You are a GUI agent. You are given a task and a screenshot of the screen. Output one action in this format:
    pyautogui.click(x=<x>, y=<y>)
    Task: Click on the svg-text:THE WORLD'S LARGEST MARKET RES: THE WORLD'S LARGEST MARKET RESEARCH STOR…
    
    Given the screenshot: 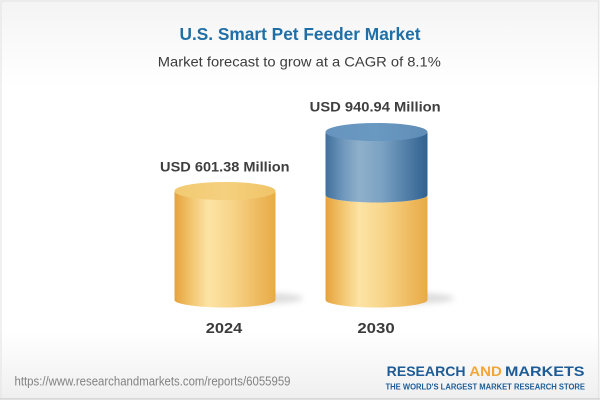 What is the action you would take?
    pyautogui.click(x=486, y=387)
    